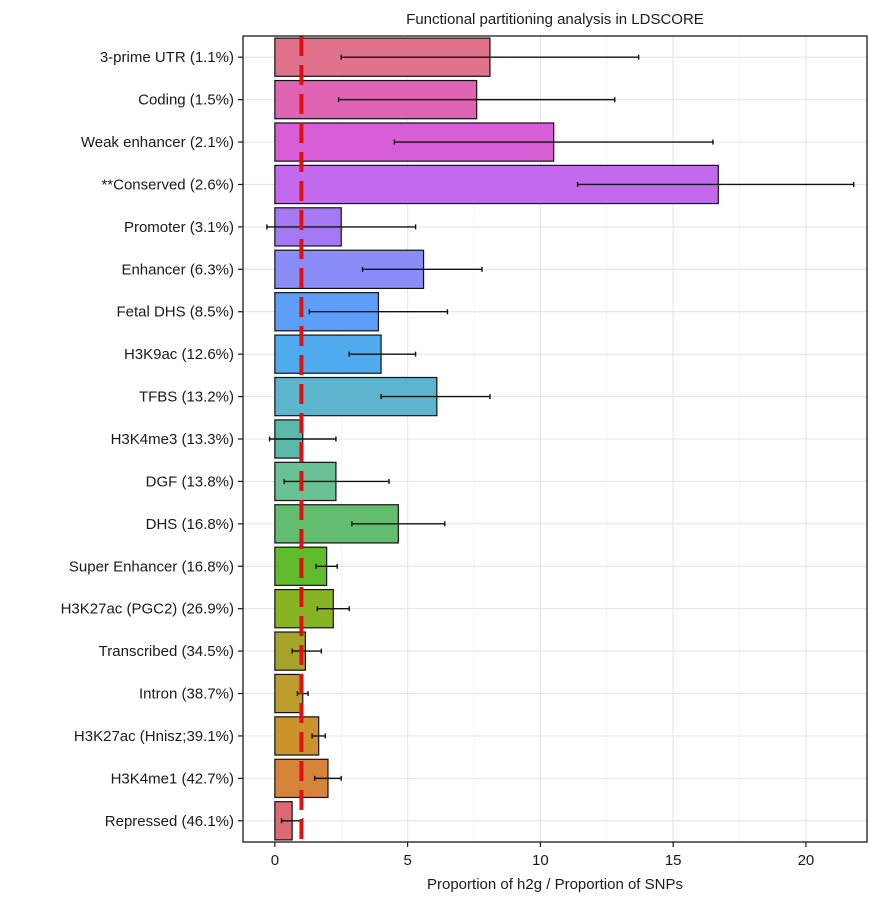  I want to click on y-tick-label: H3K27ac (Hnisz;39.1%), so click(154, 736).